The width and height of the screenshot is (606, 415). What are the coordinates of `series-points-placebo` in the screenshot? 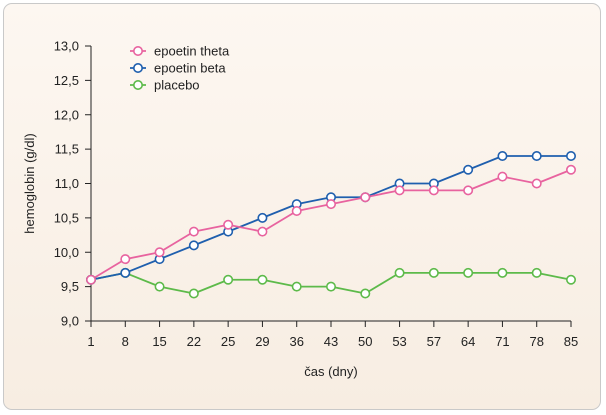 It's located at (331, 283).